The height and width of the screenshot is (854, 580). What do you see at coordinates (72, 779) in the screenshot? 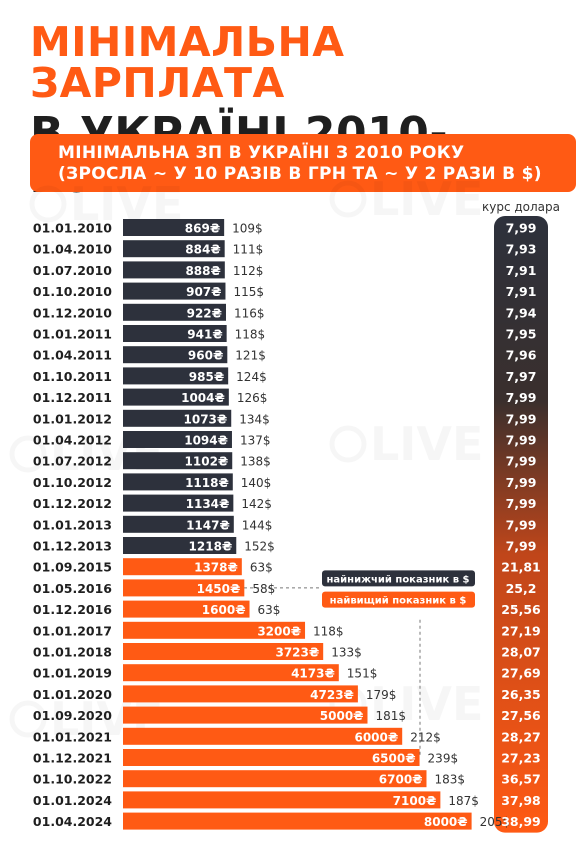
I see `category-label: 01.10.2022` at bounding box center [72, 779].